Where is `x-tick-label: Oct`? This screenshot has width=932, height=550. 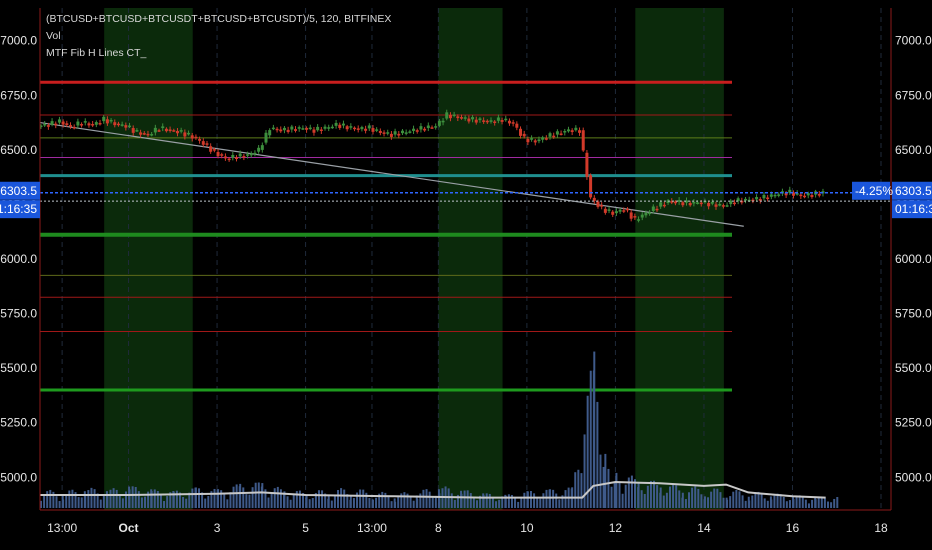 x-tick-label: Oct is located at coordinates (129, 528).